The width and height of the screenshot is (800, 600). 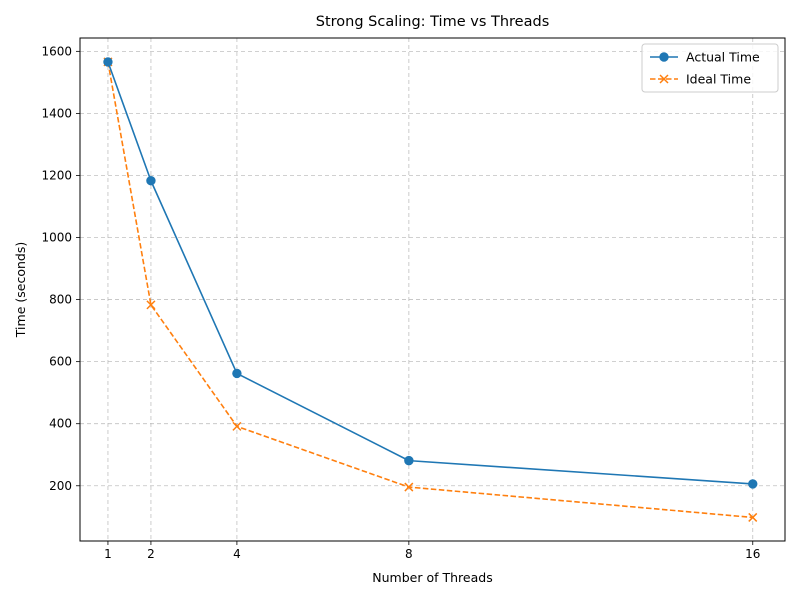 What do you see at coordinates (56, 175) in the screenshot?
I see `y-tick-label: 1200` at bounding box center [56, 175].